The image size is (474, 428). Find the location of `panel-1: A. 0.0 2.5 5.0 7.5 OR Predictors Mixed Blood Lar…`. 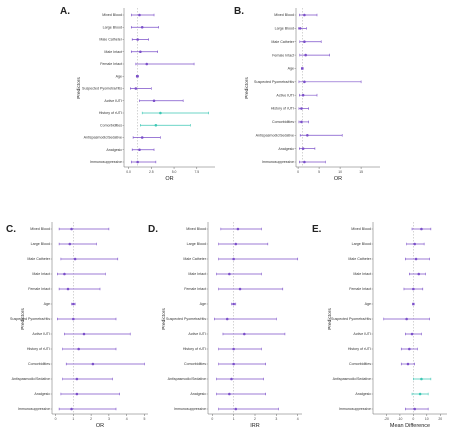

panel-1: A. 0.0 2.5 5.0 7.5 OR Predictors Mixed Blood Lar… is located at coordinates (137, 94).